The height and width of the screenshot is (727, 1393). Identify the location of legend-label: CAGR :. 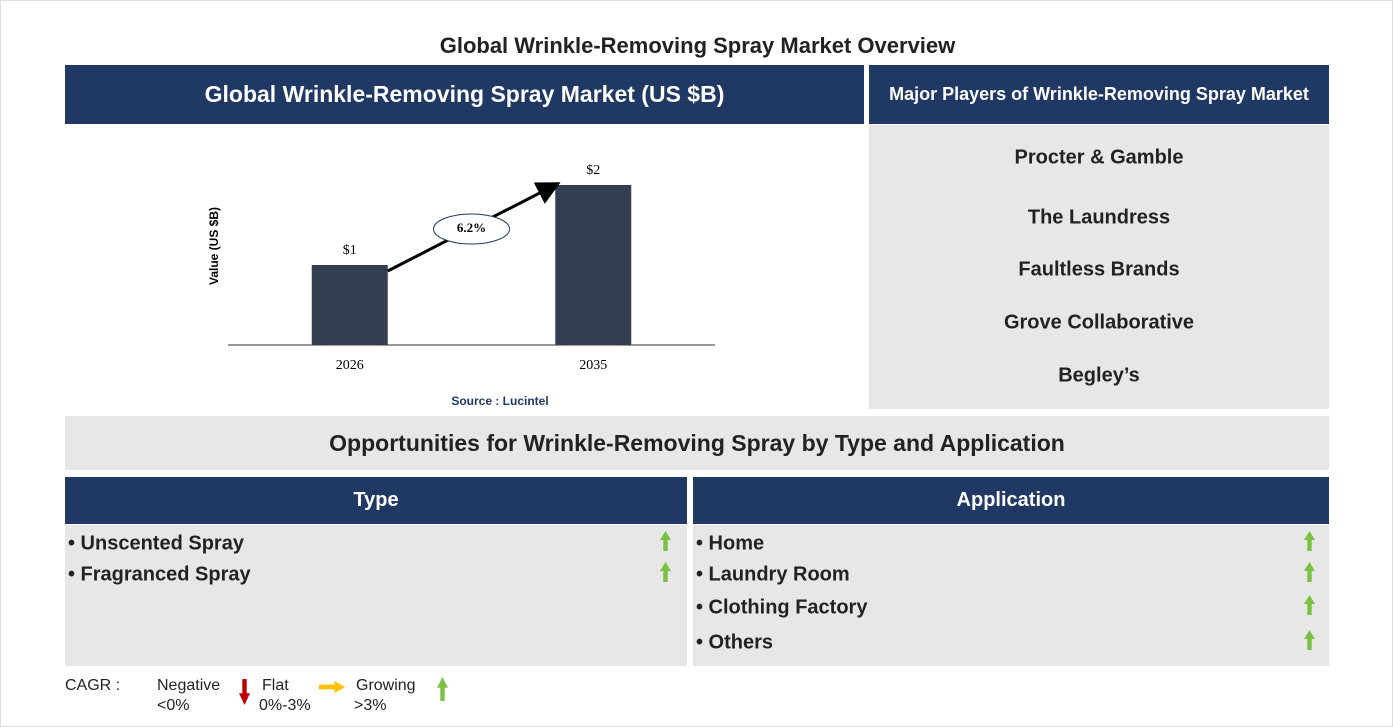
(93, 685).